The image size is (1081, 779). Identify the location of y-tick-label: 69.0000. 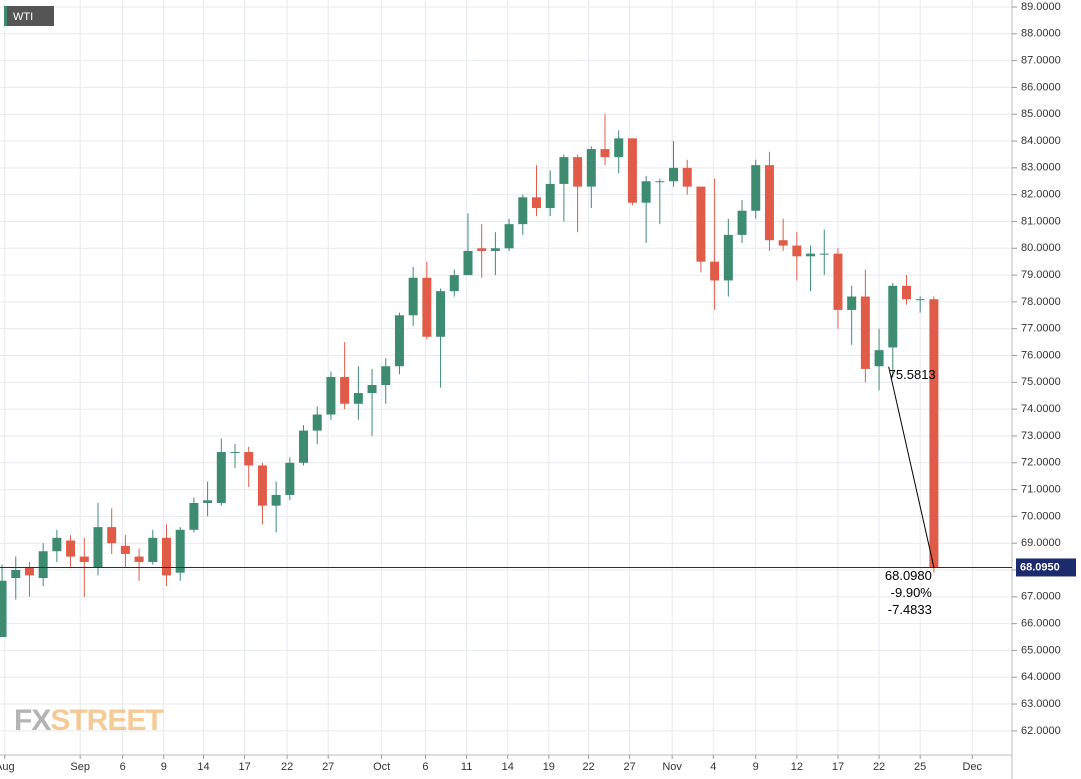
(1041, 543).